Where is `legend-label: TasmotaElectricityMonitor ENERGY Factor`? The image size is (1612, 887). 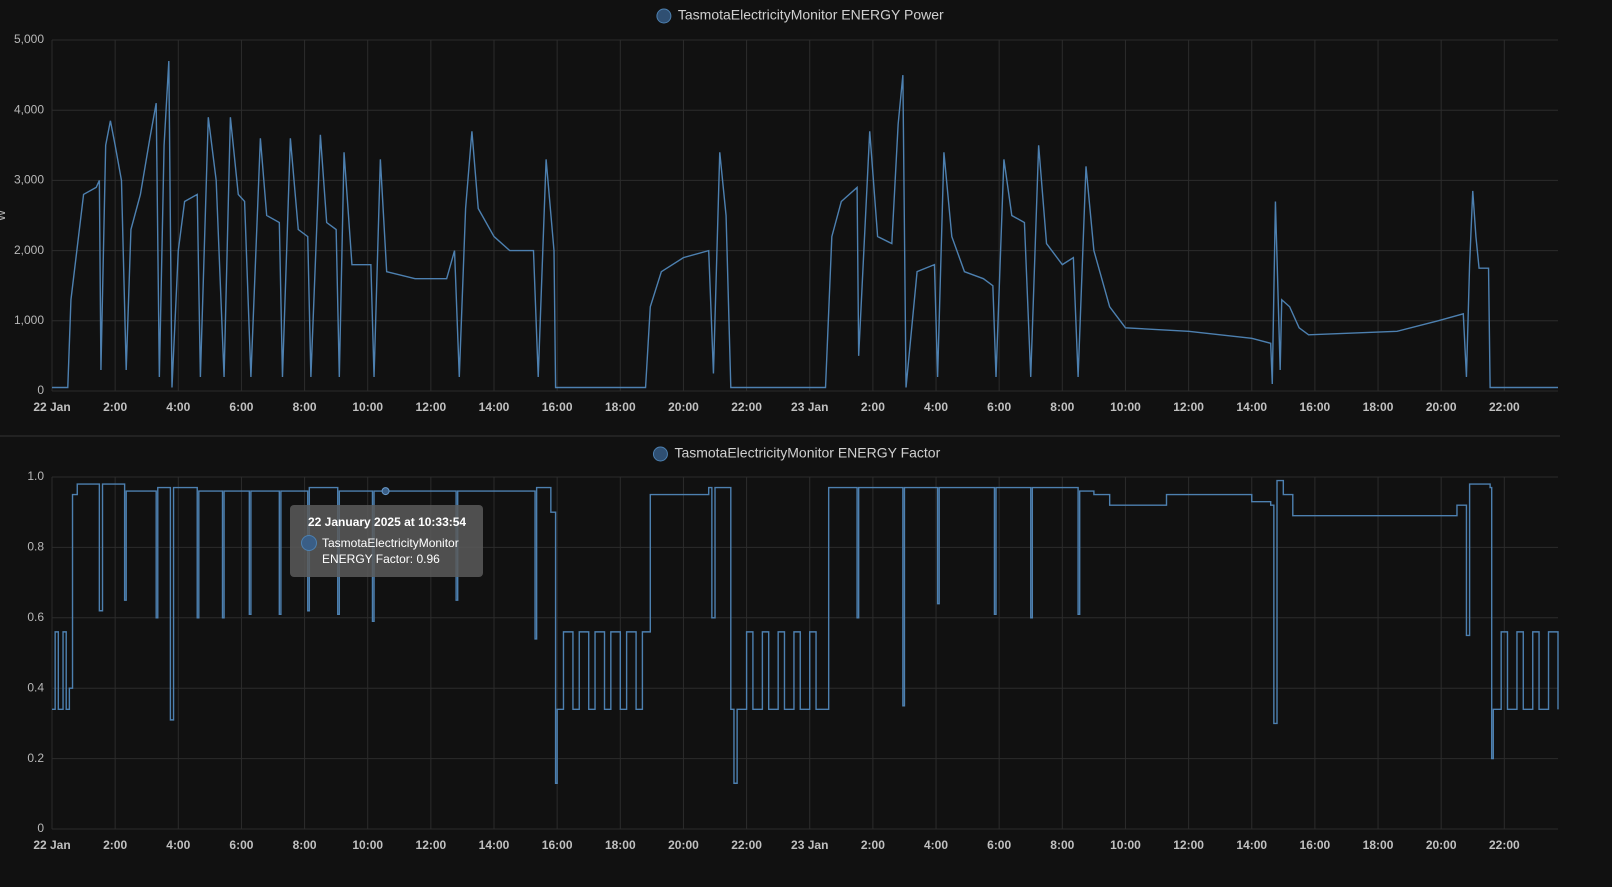 legend-label: TasmotaElectricityMonitor ENERGY Factor is located at coordinates (807, 453).